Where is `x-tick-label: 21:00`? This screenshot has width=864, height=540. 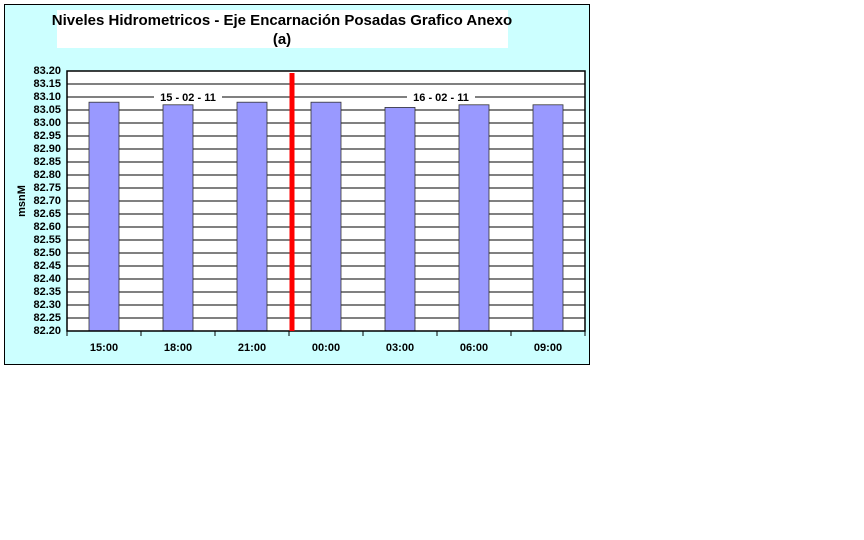
x-tick-label: 21:00 is located at coordinates (252, 348).